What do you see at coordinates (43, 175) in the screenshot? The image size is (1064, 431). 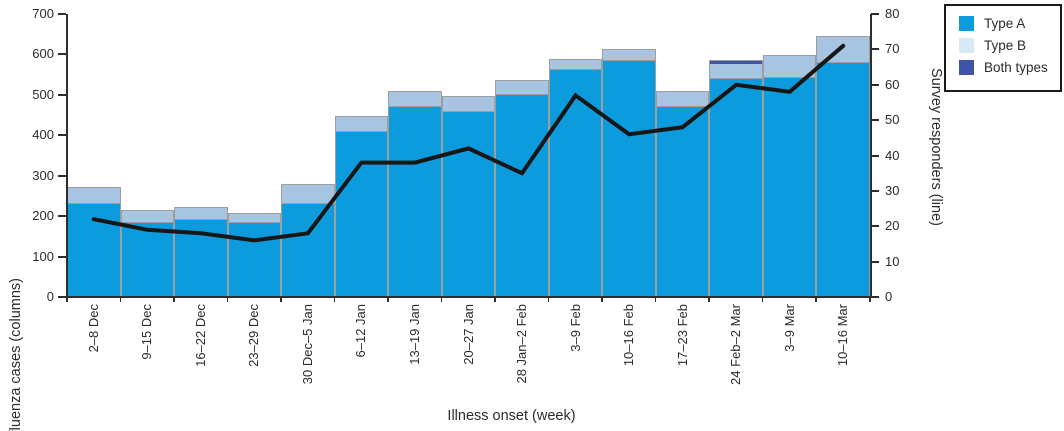 I see `left-axis-tick-label: 300` at bounding box center [43, 175].